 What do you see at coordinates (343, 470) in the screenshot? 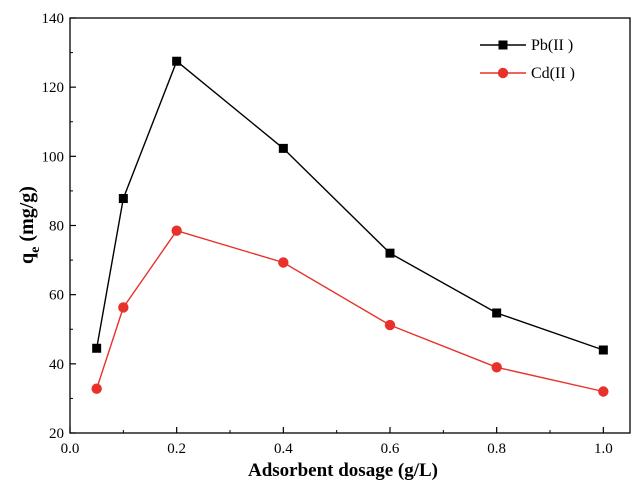
I see `x-axis-title: Adsorbent dosage (g/L)` at bounding box center [343, 470].